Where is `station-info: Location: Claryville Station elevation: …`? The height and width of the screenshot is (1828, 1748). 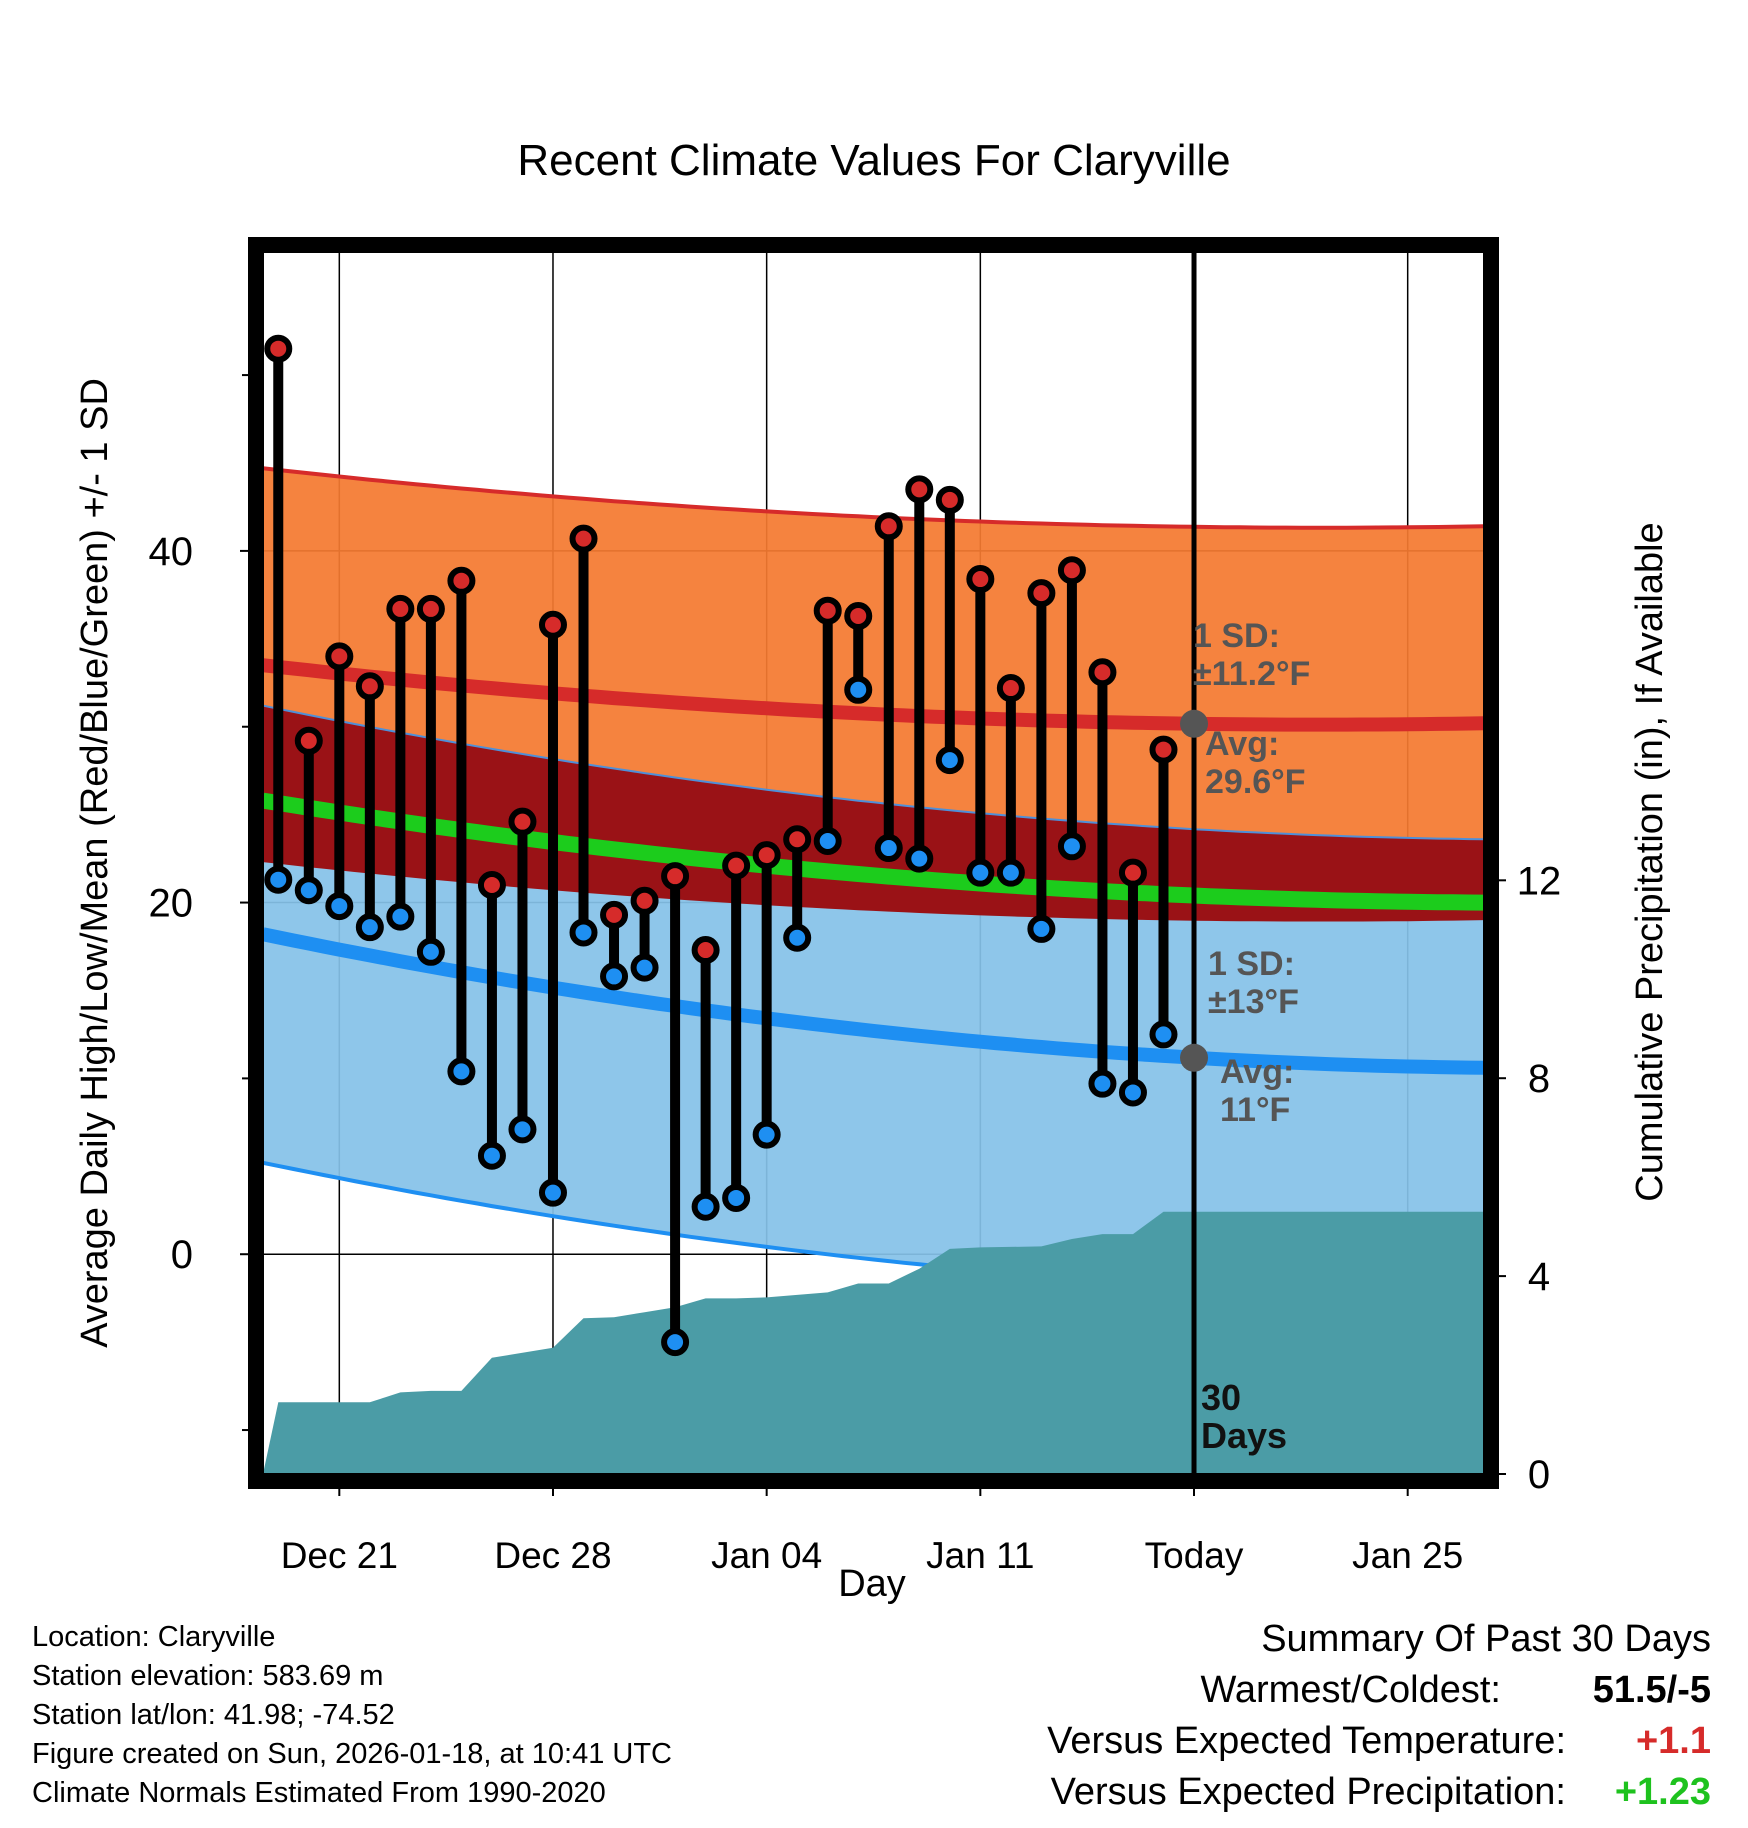 station-info: Location: Claryville Station elevation: … is located at coordinates (352, 1715).